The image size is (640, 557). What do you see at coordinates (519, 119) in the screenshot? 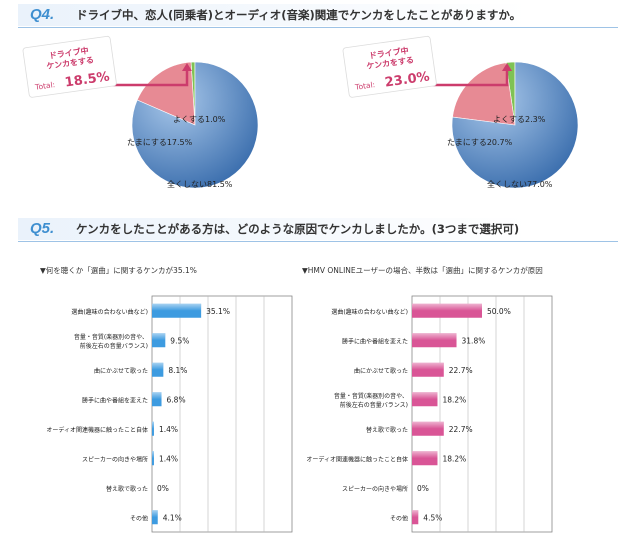
I see `pie-label-often: よくする2.3%` at bounding box center [519, 119].